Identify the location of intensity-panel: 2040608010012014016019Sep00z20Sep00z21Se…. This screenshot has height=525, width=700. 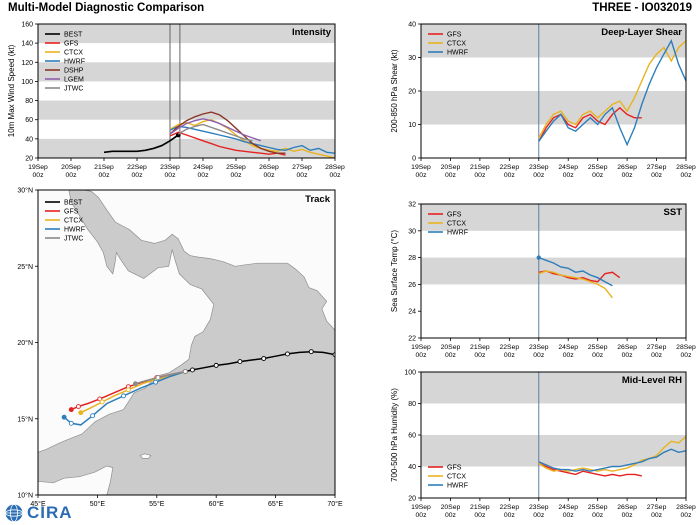
(176, 101).